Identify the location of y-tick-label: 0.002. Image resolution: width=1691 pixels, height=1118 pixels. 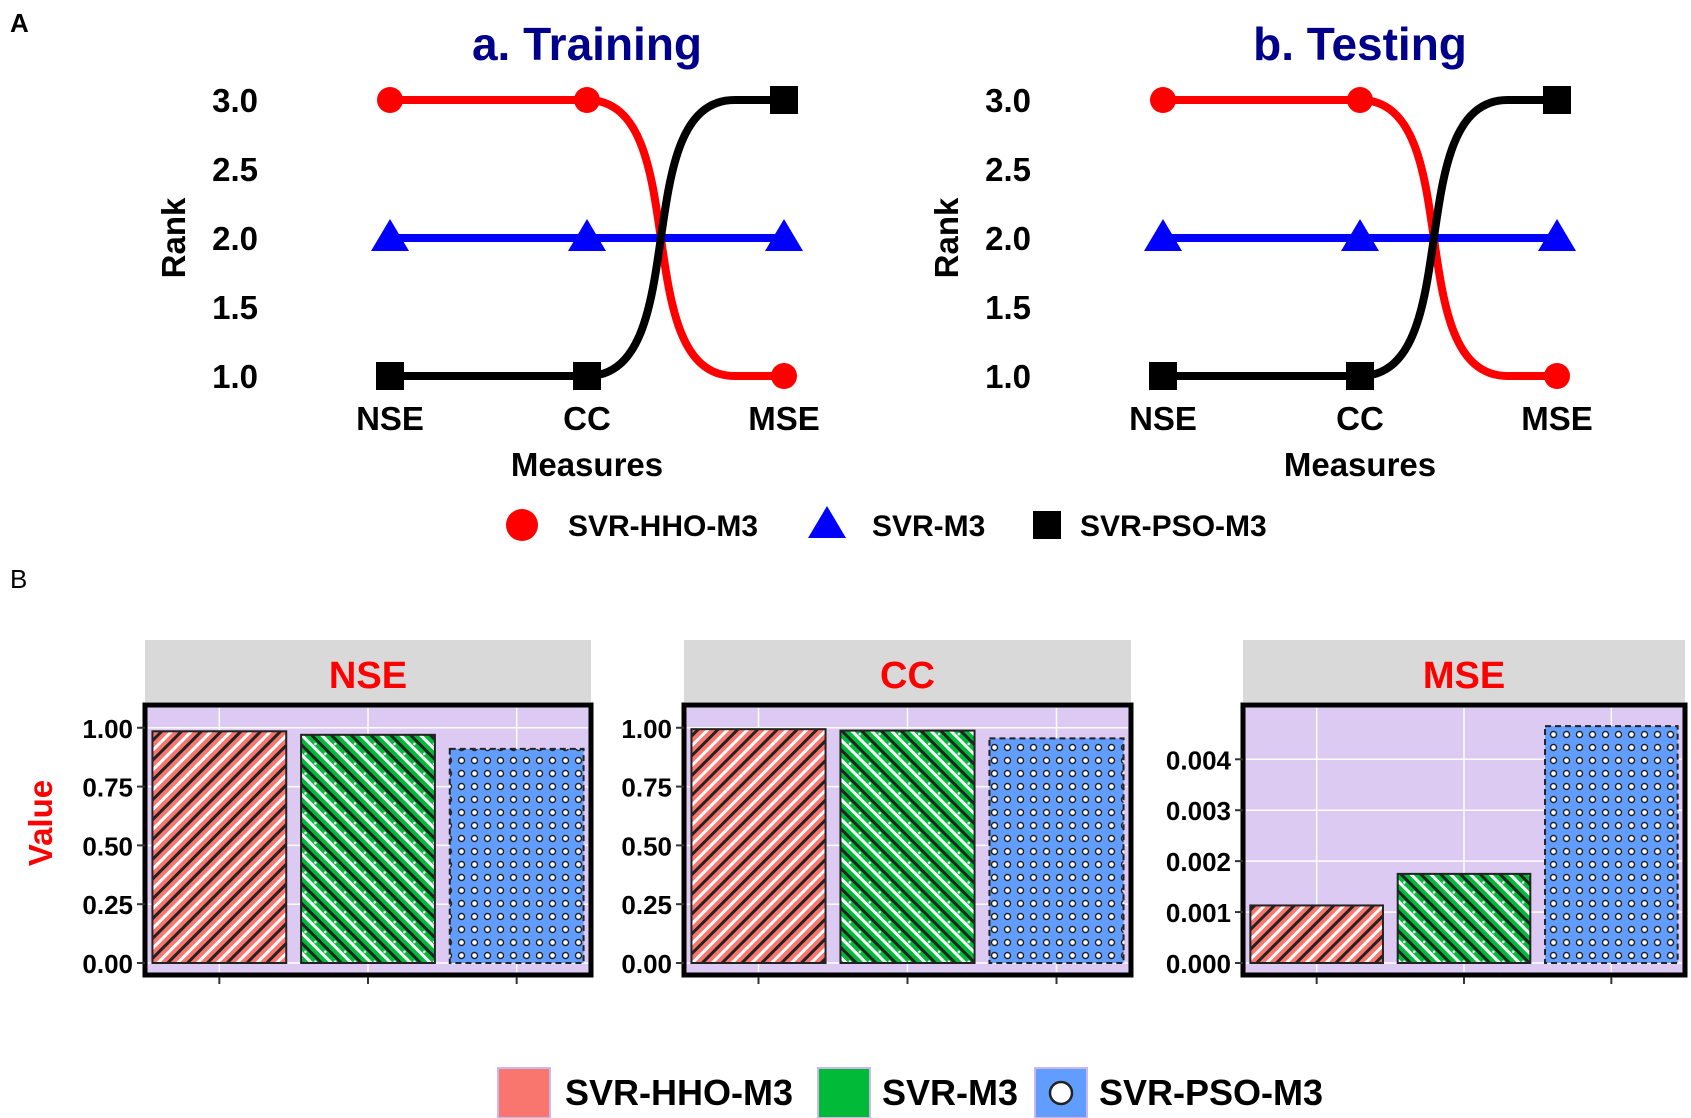
(1198, 862).